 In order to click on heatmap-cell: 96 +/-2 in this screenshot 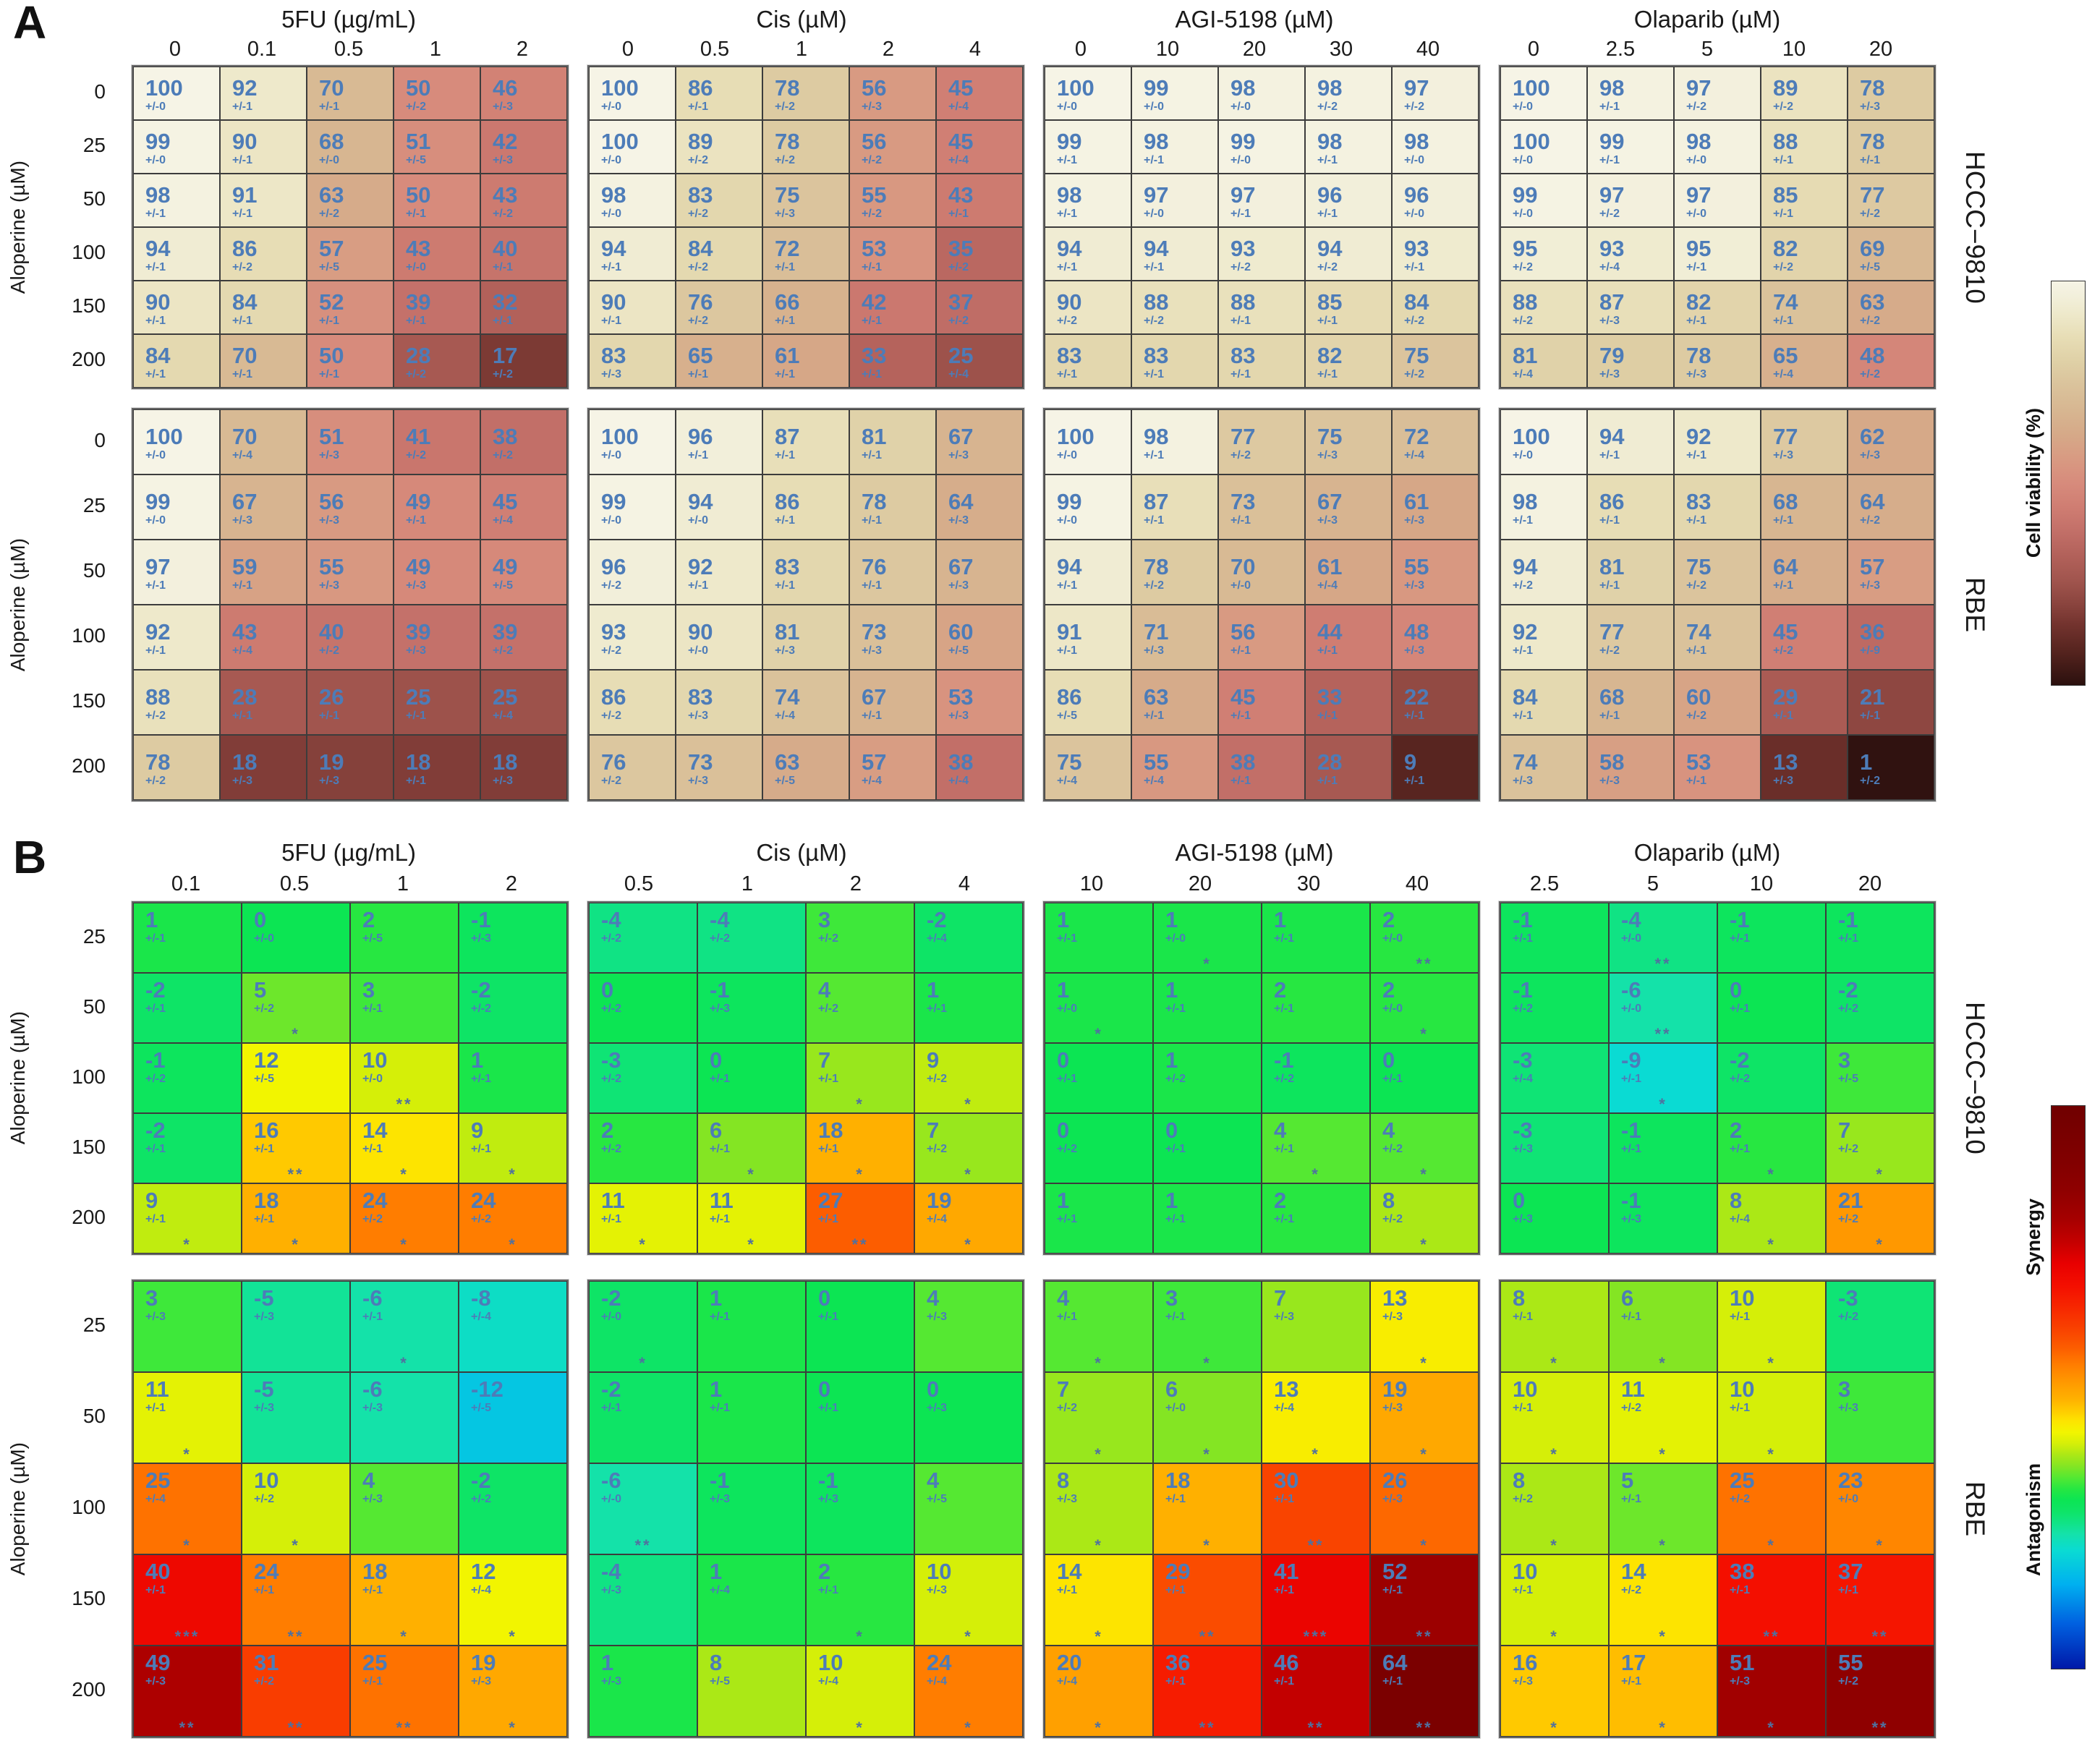, I will do `click(632, 572)`.